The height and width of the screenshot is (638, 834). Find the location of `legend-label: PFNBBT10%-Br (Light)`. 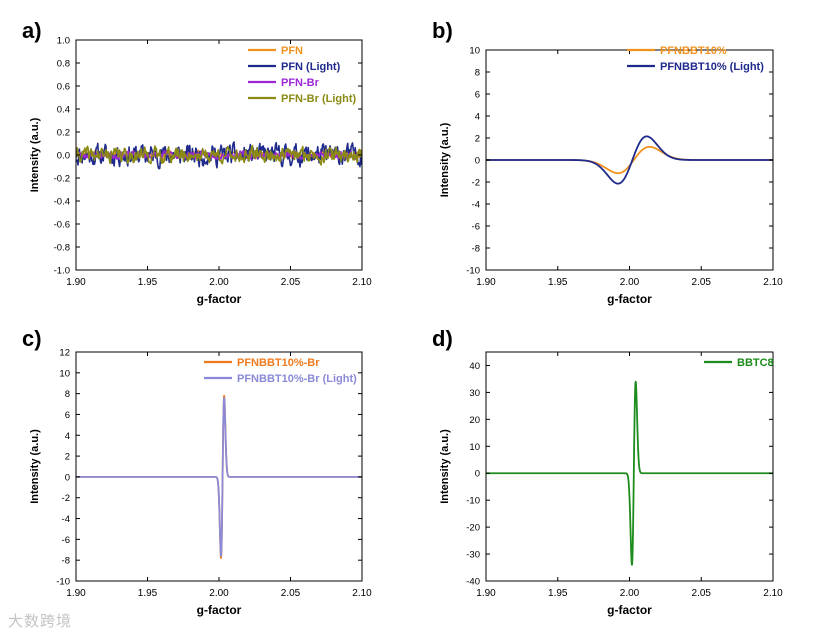

legend-label: PFNBBT10%-Br (Light) is located at coordinates (297, 379).